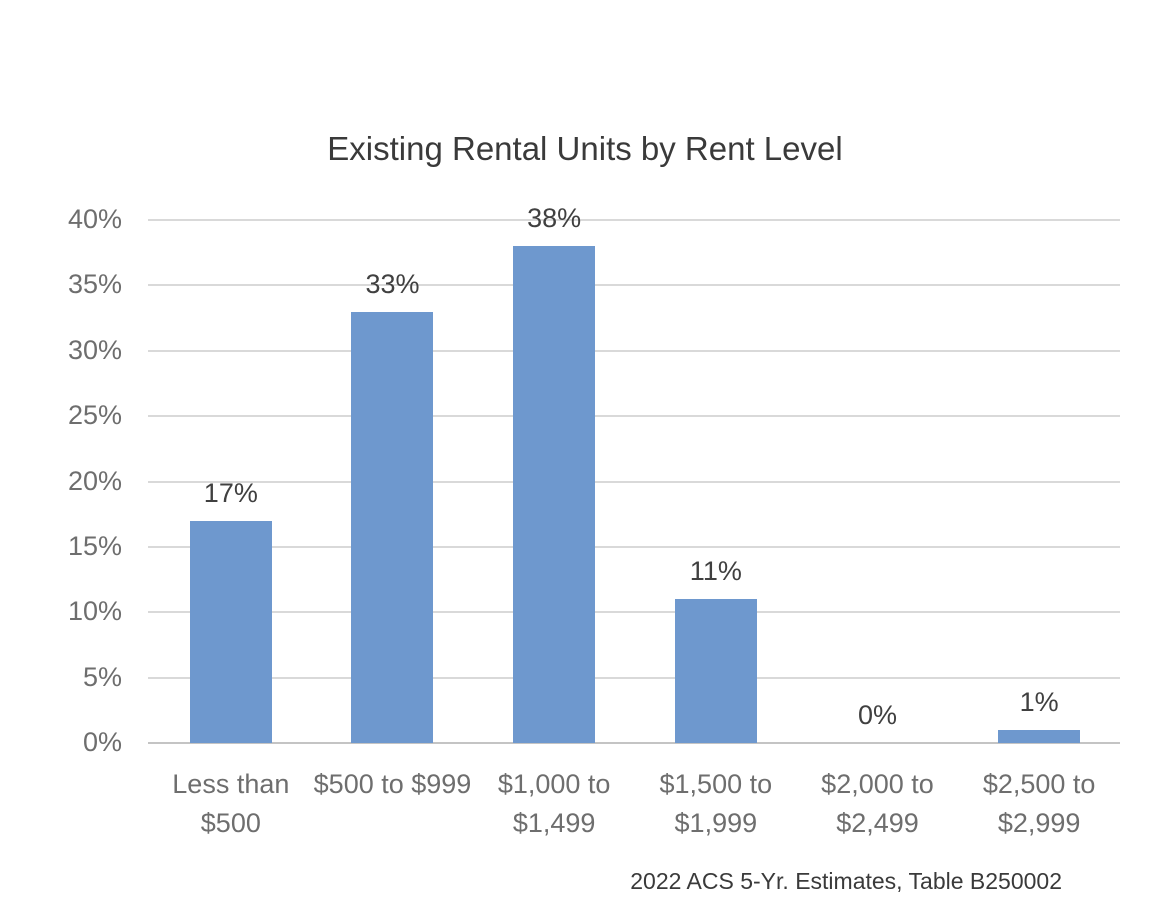 The image size is (1170, 921). I want to click on chart-title: Existing Rental Units by Rent Level, so click(585, 148).